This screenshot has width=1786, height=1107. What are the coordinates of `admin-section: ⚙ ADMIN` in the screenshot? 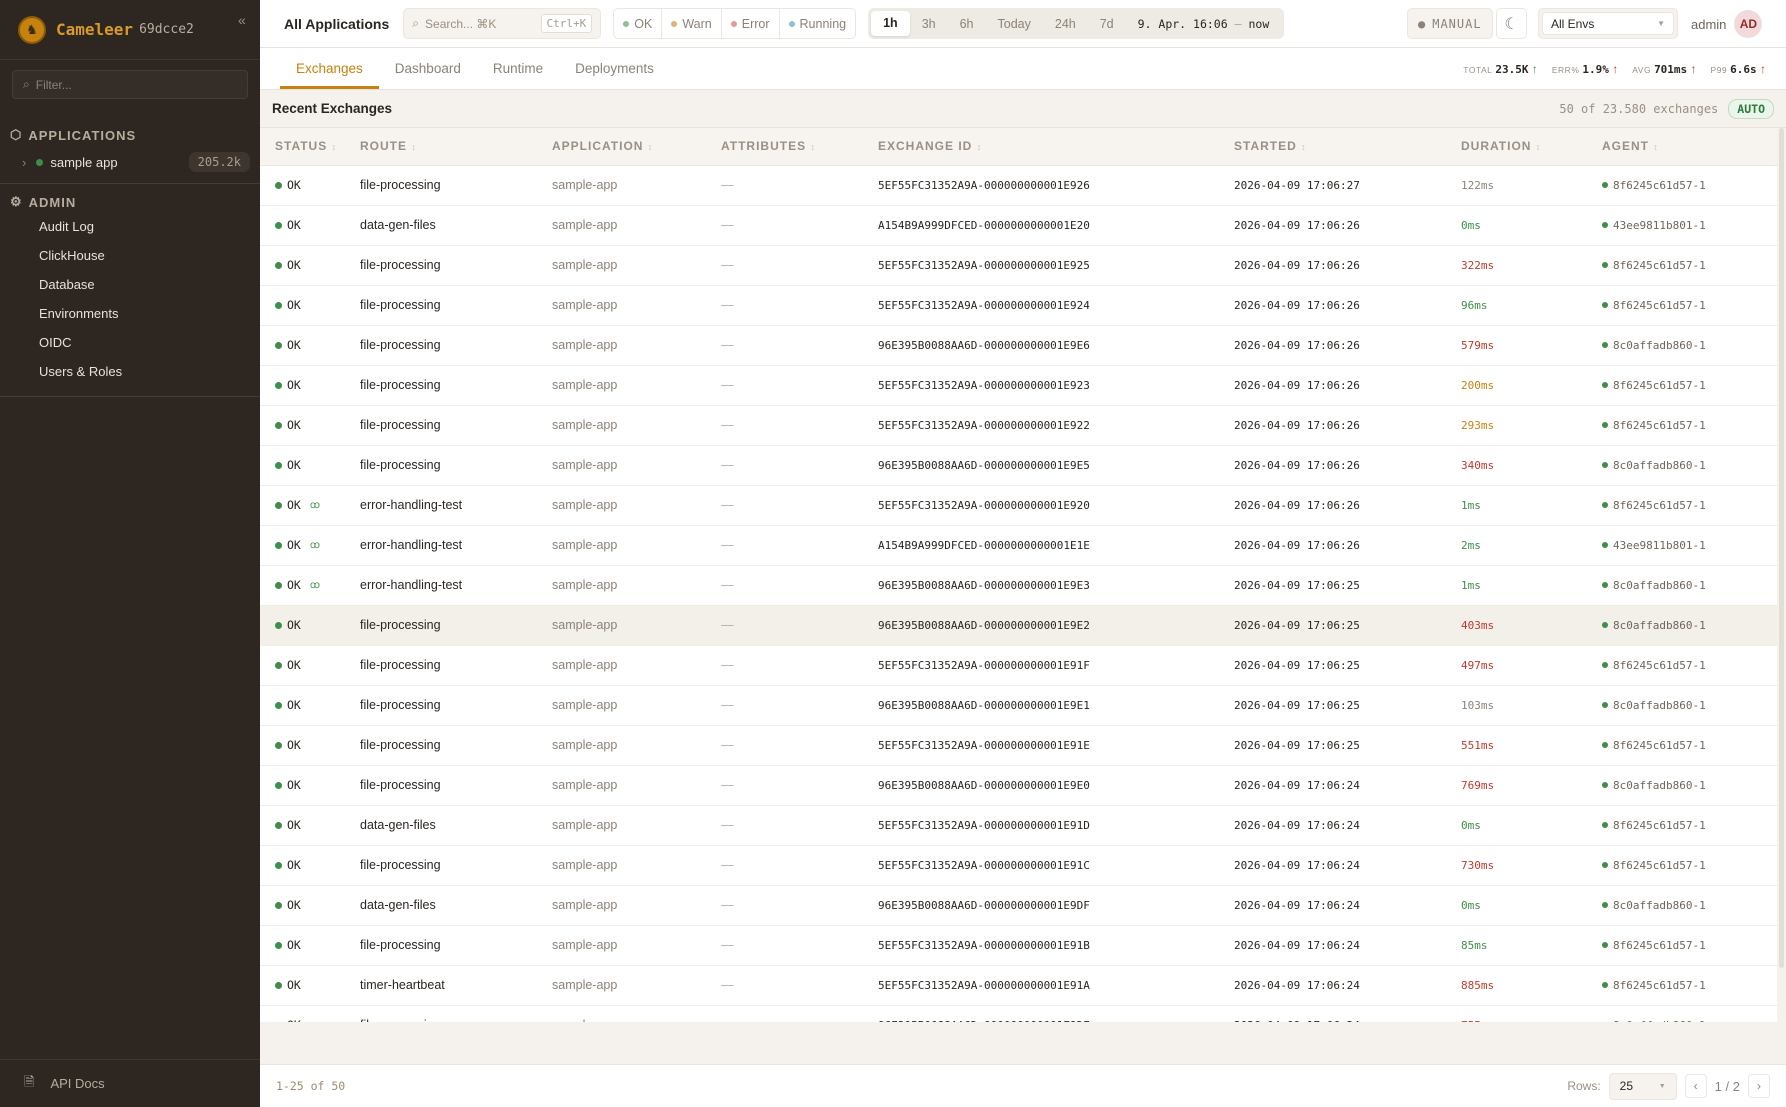 It's located at (130, 197).